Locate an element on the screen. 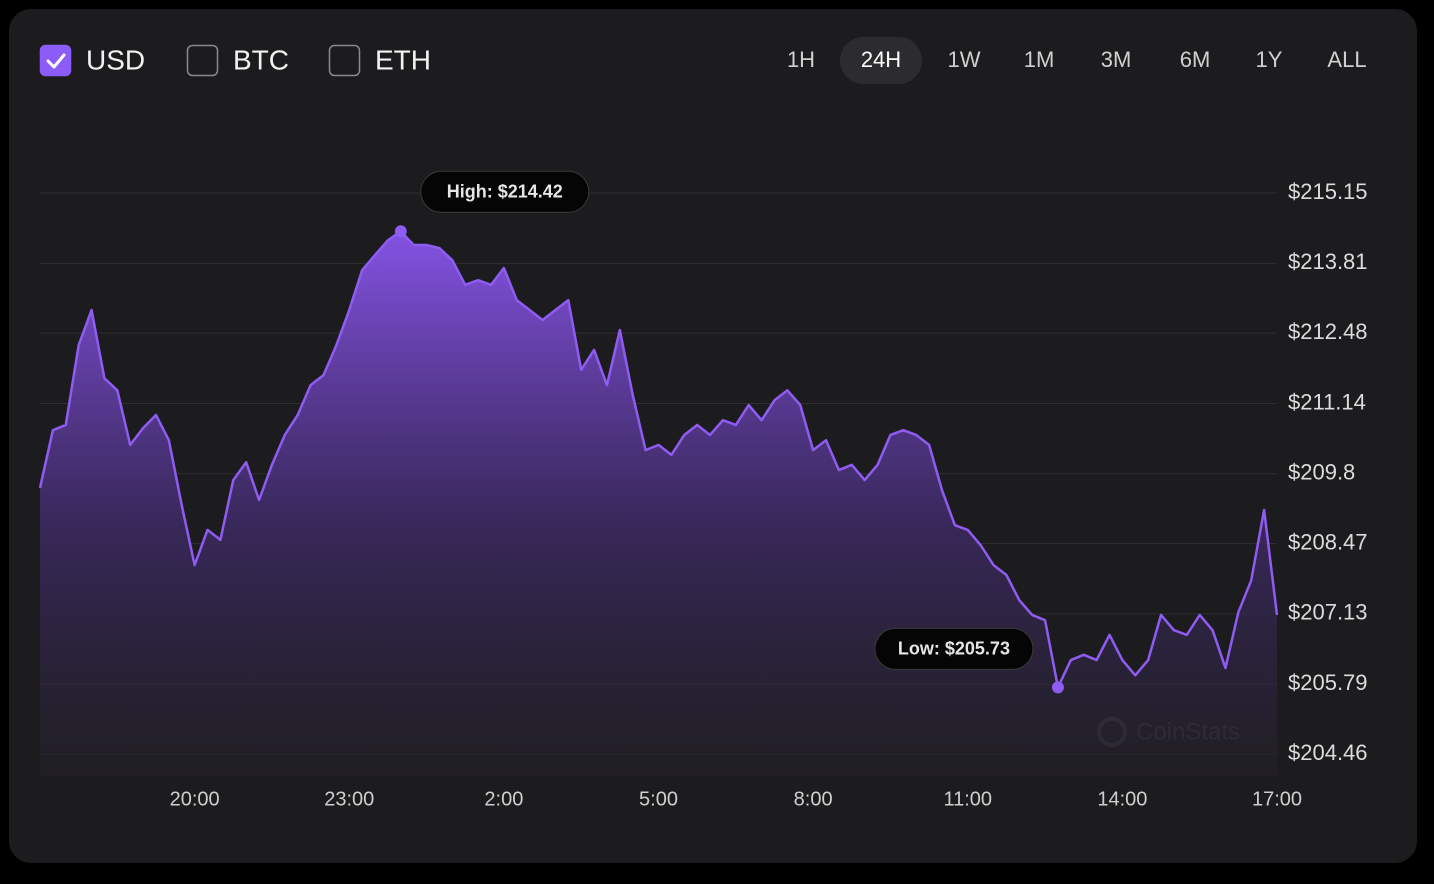 This screenshot has height=884, width=1434. x-tick-label: 20:00 is located at coordinates (195, 799).